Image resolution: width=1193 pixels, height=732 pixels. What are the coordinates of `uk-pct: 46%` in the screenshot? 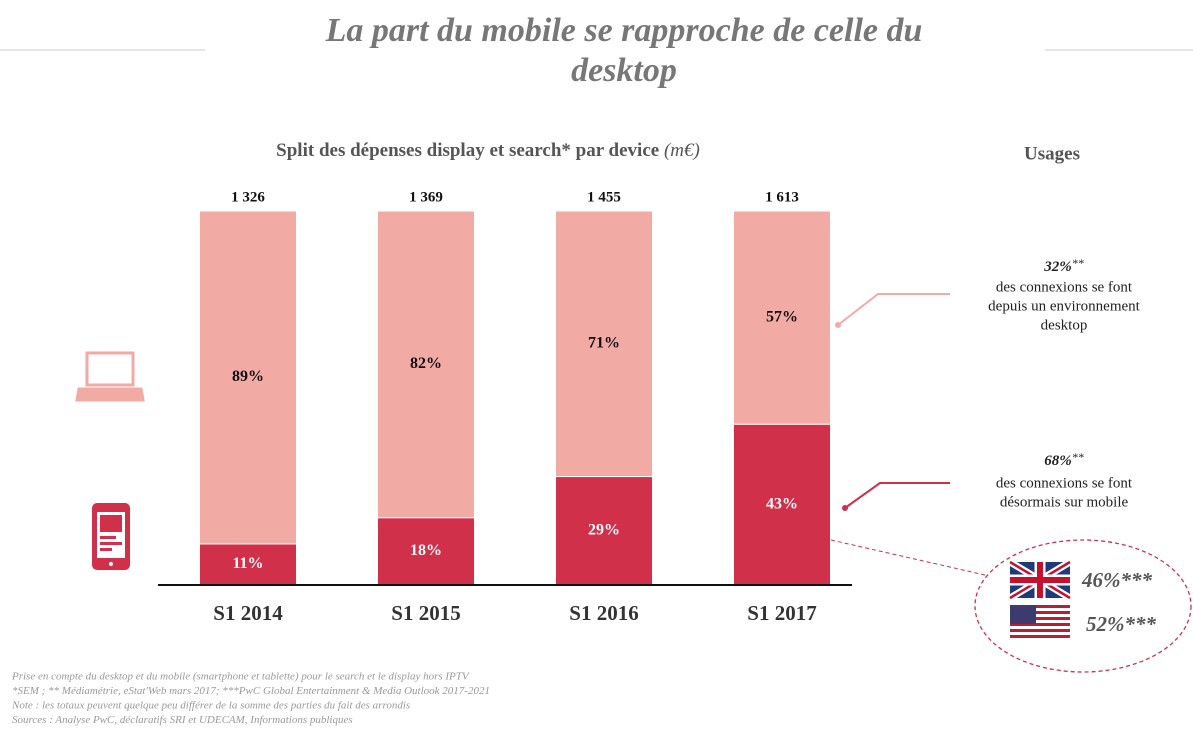 It's located at (1101, 580).